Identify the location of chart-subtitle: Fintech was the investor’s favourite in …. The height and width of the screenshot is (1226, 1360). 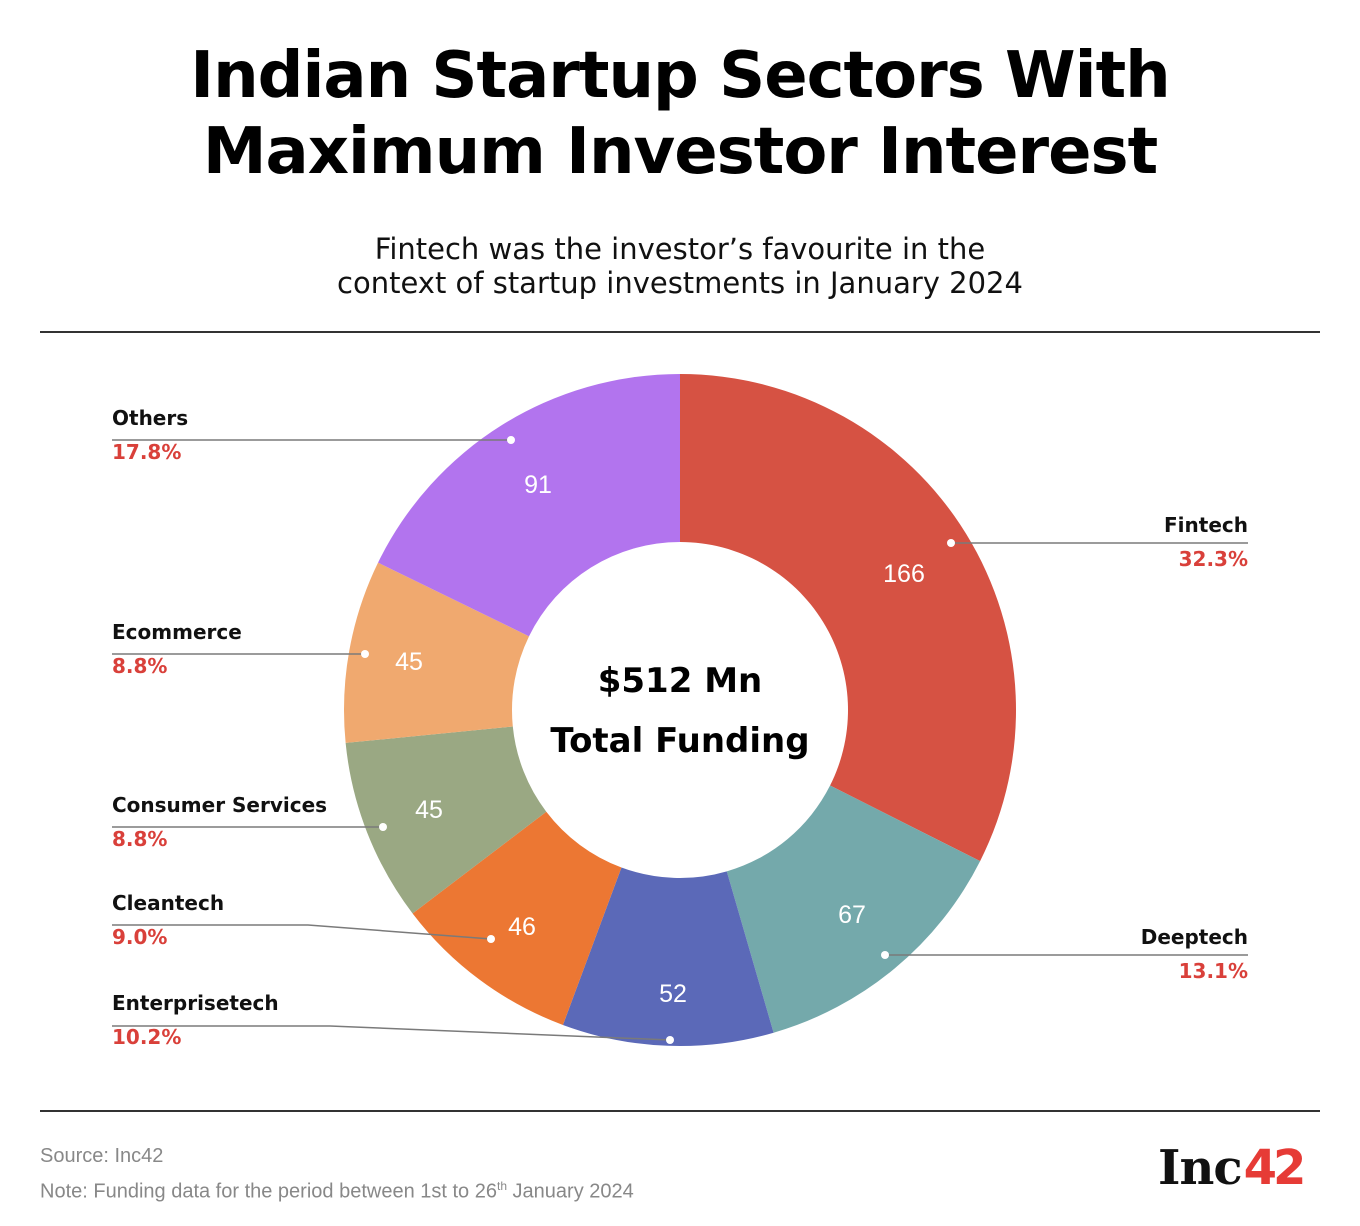
(680, 266).